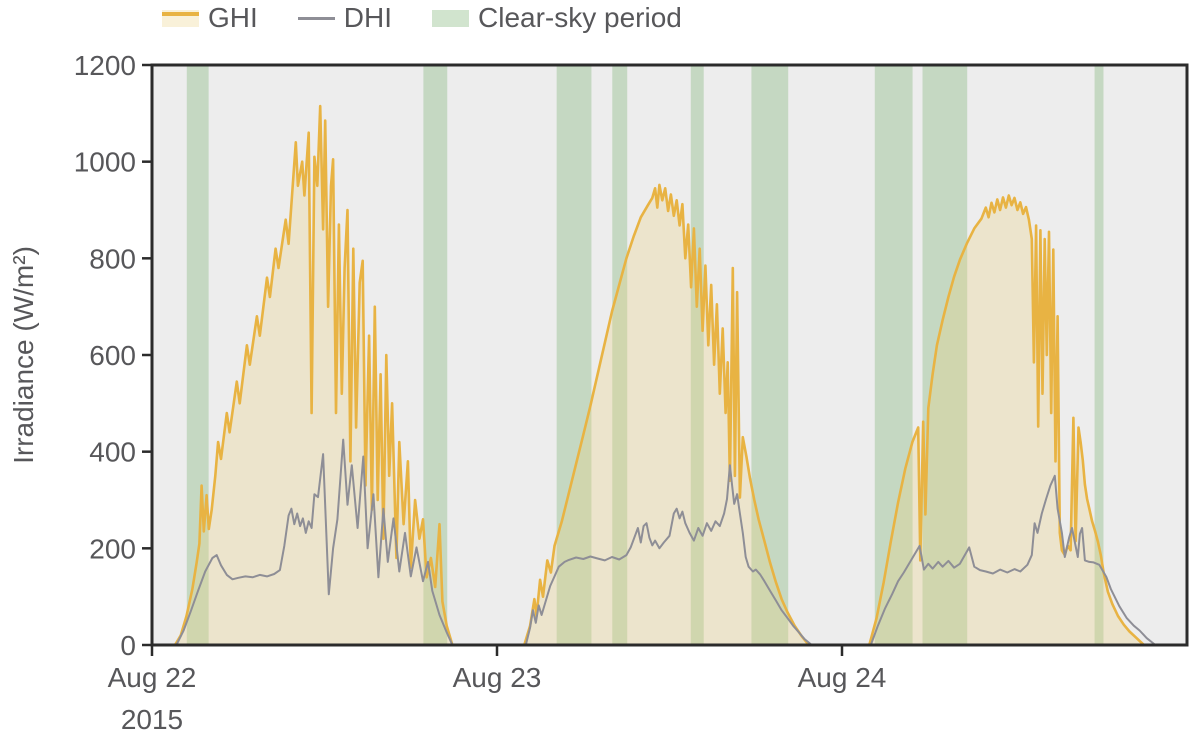  Describe the element at coordinates (112, 355) in the screenshot. I see `y-tick-label: 600` at that location.